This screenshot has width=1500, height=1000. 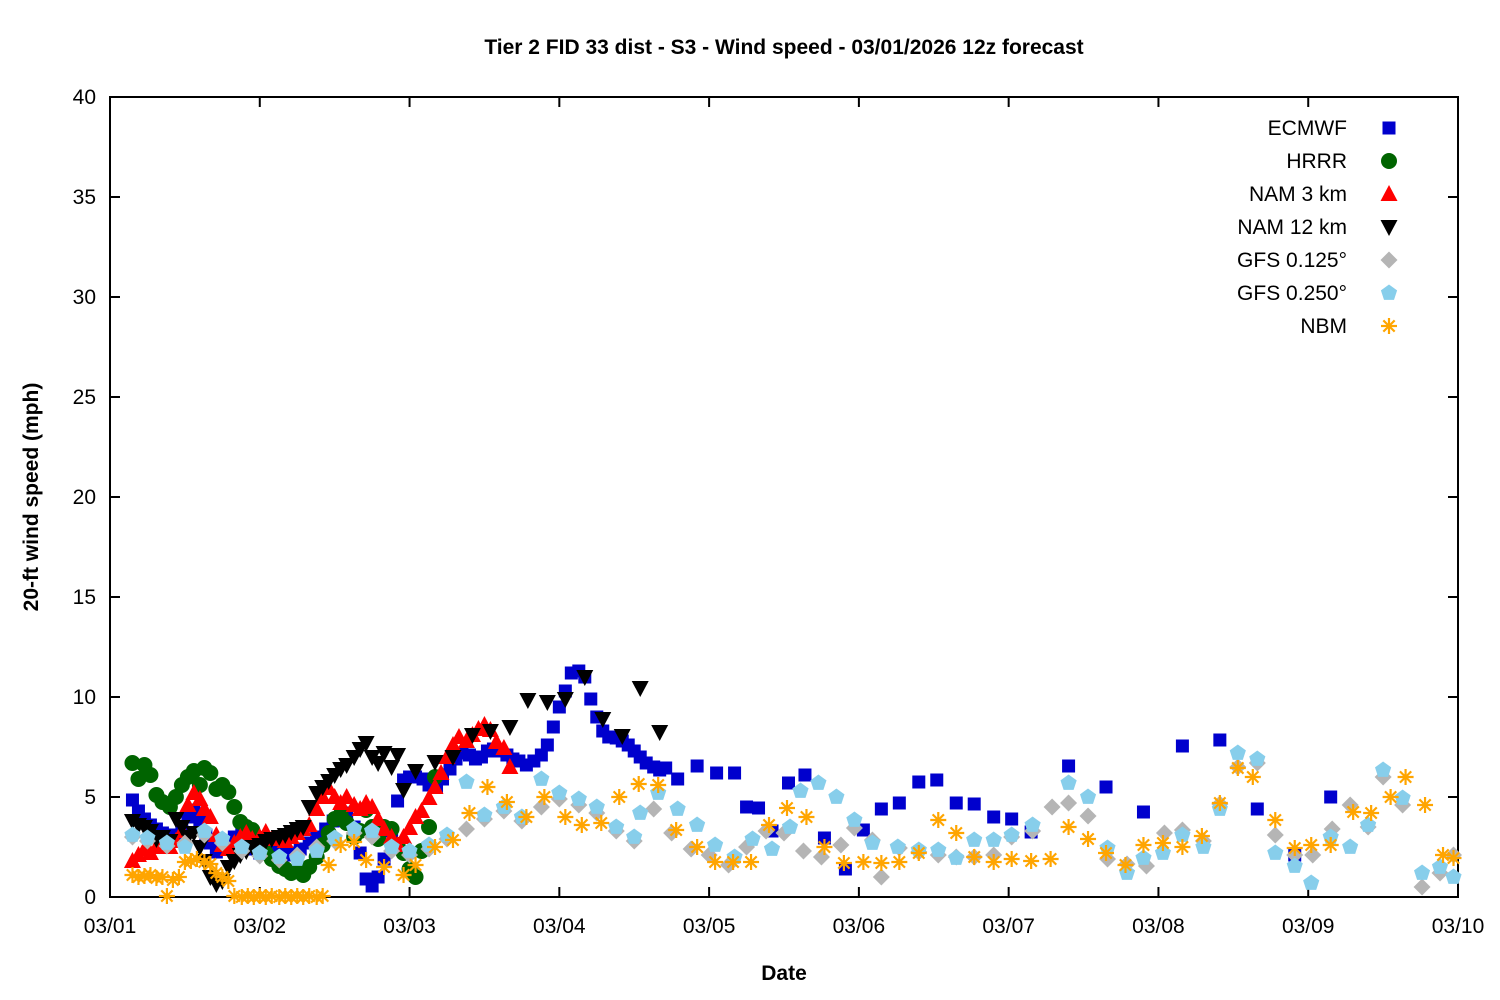 What do you see at coordinates (1458, 926) in the screenshot?
I see `x-tick-label: 03/10` at bounding box center [1458, 926].